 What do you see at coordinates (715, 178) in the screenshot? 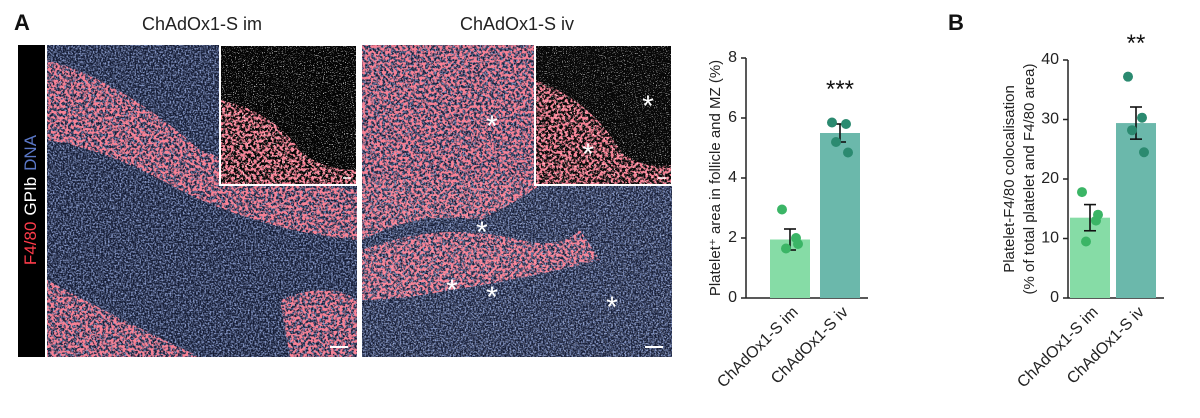
I see `y-axis-label: Platelet⁺ area in follicle and MZ (%)` at bounding box center [715, 178].